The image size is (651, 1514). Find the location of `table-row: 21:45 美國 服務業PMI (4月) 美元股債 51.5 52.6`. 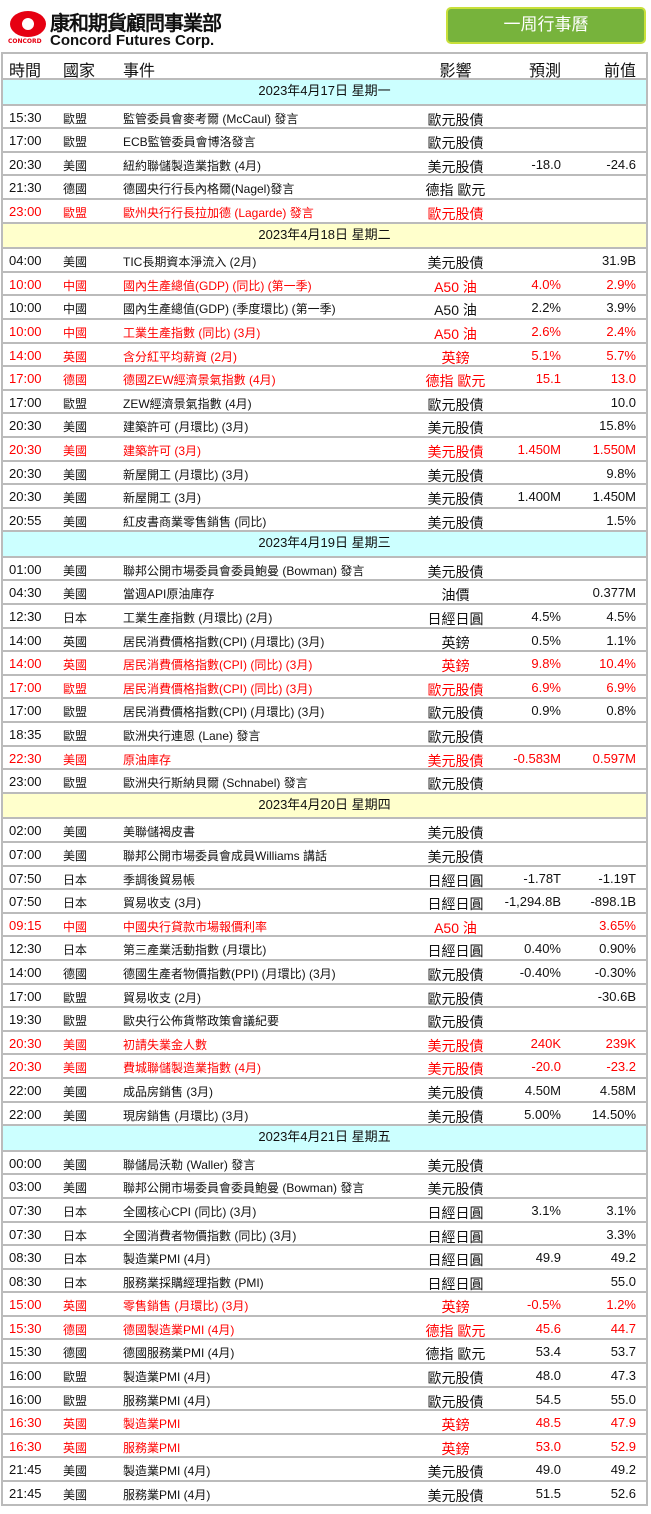

table-row: 21:45 美國 服務業PMI (4月) 美元股債 51.5 52.6 is located at coordinates (324, 1494).